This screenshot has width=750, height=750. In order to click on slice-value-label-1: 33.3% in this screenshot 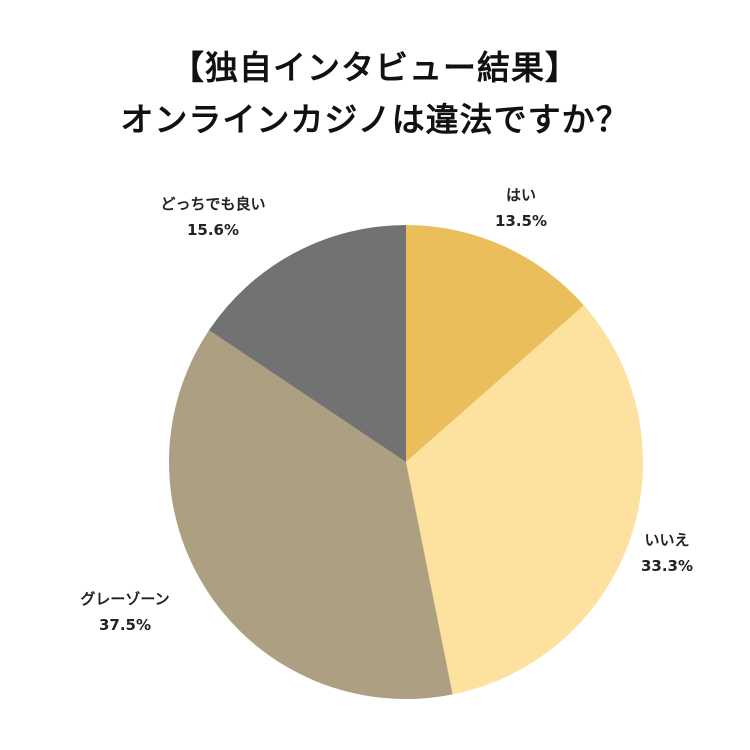, I will do `click(667, 566)`.